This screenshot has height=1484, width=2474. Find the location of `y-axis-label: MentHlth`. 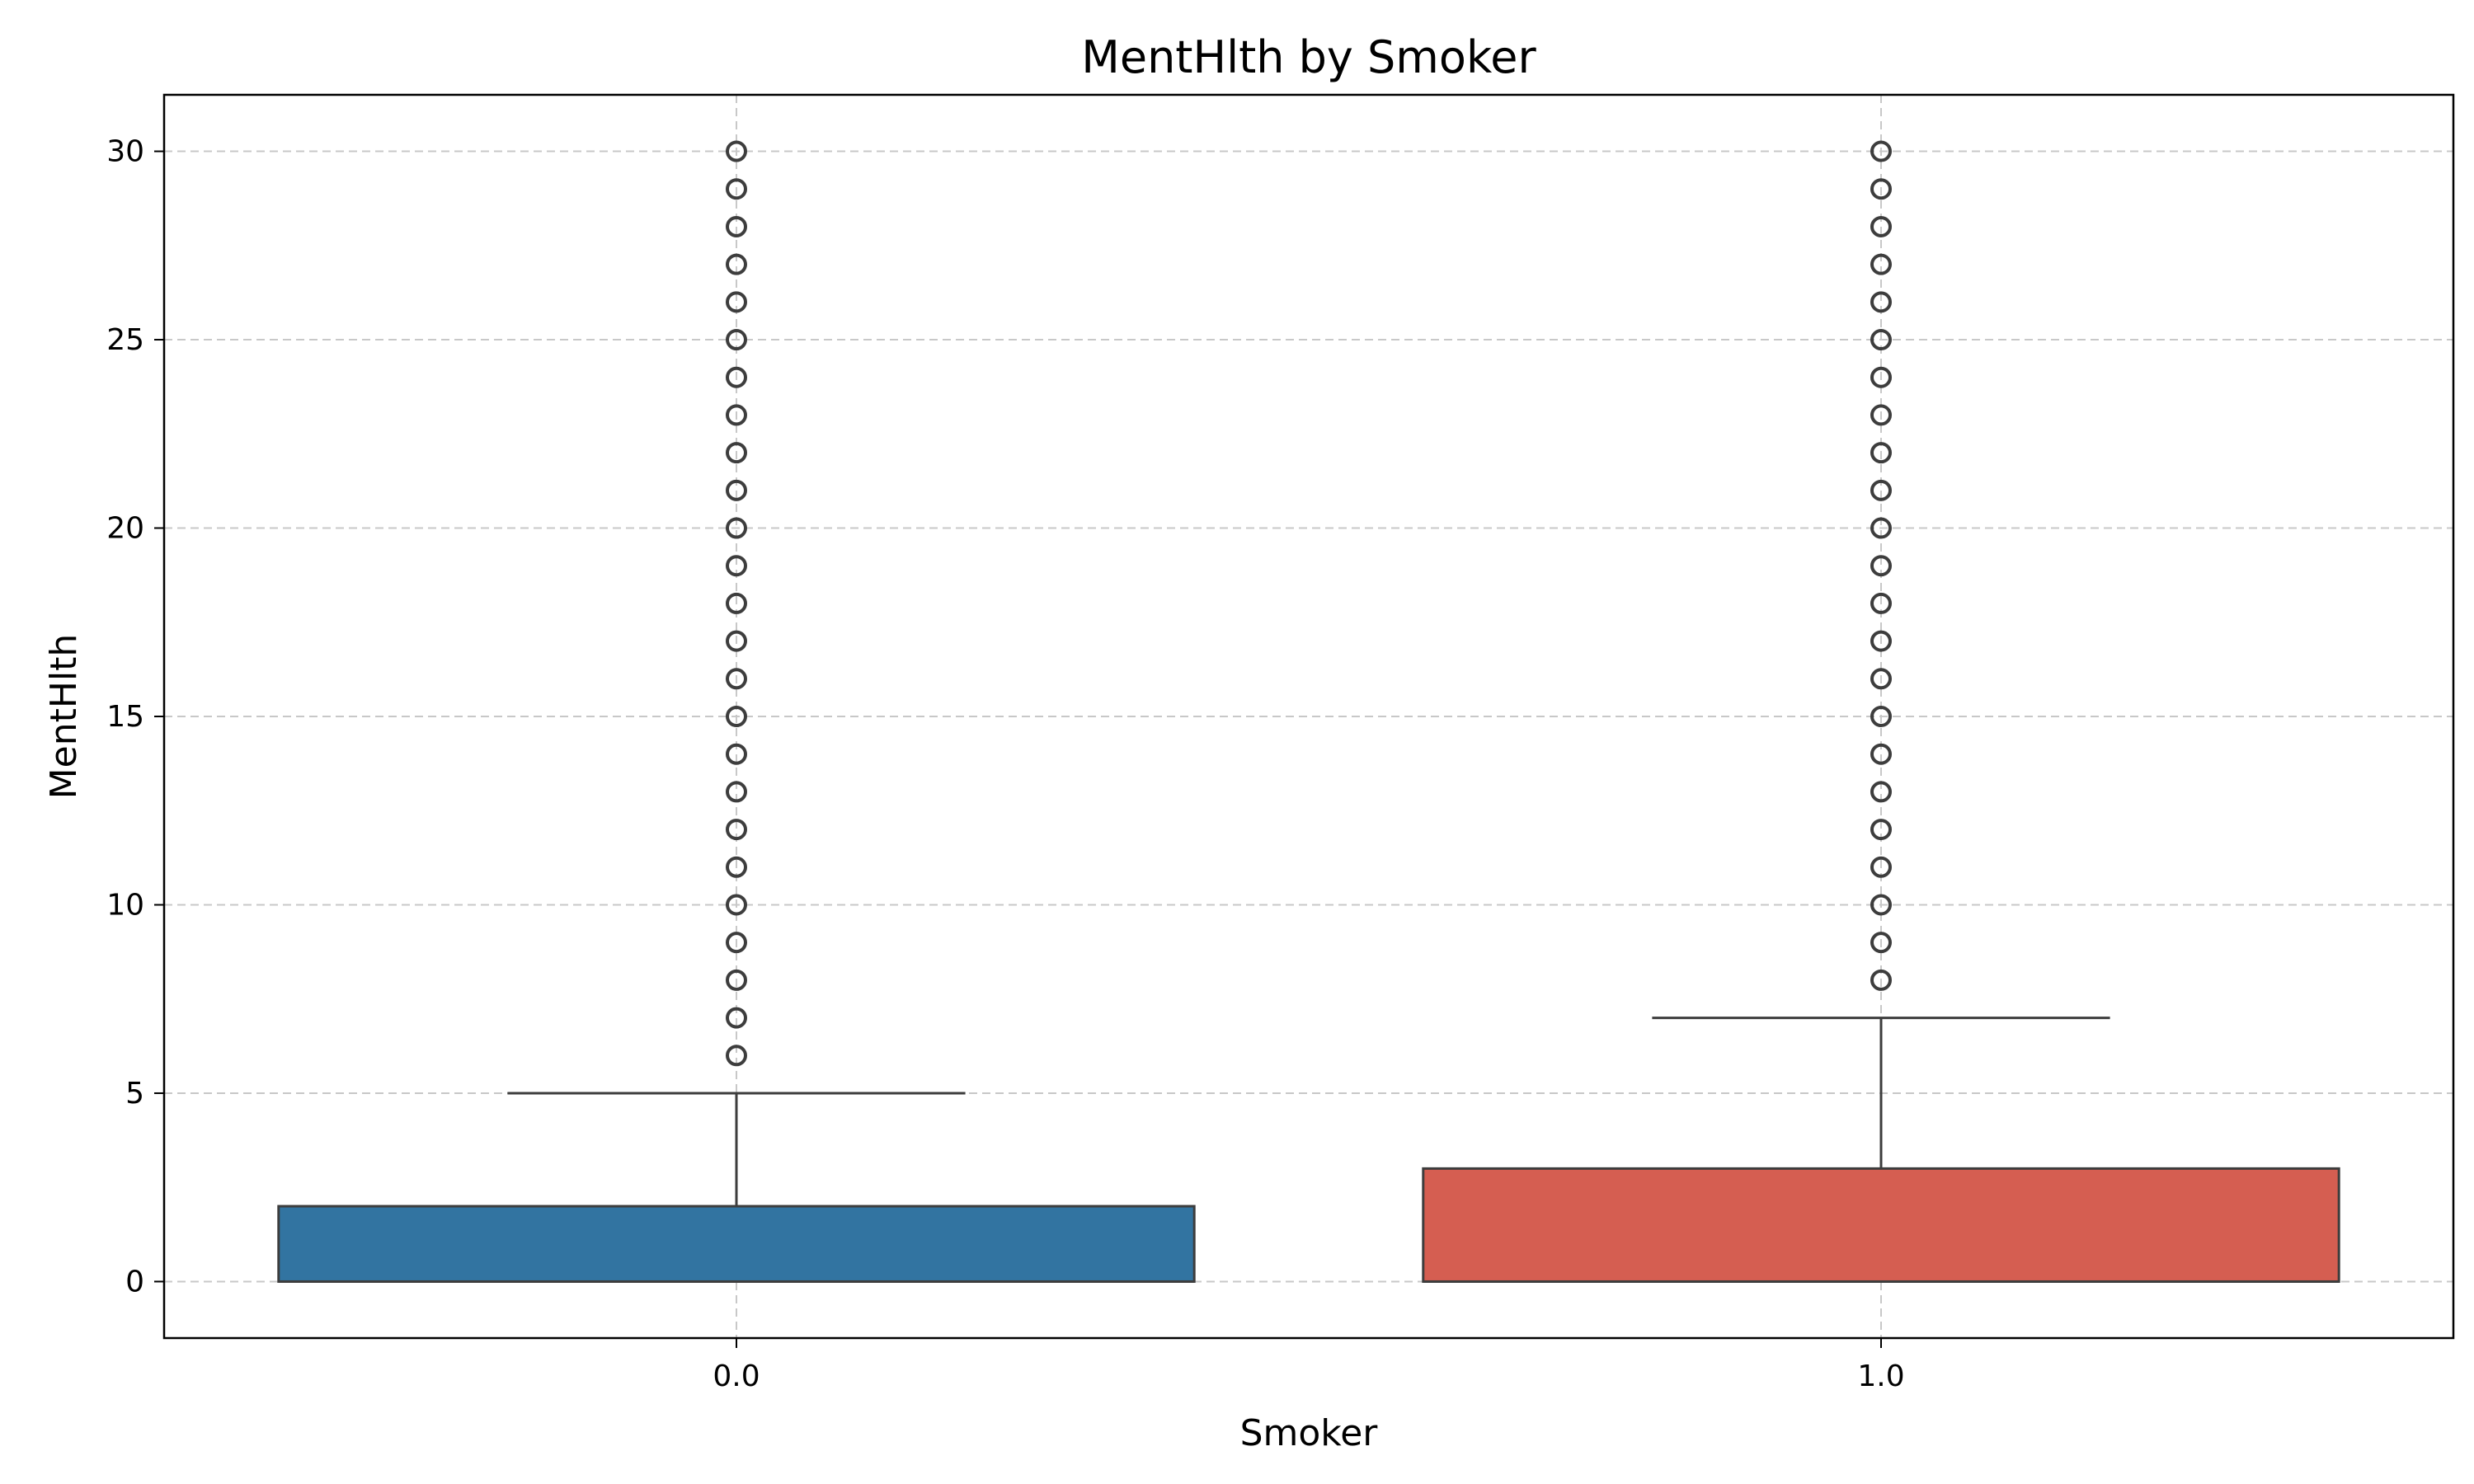

y-axis-label: MentHlth is located at coordinates (64, 717).